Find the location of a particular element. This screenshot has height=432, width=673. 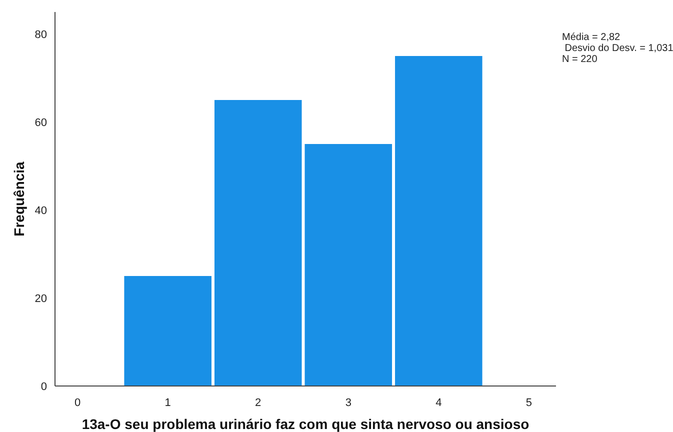

y-axis-title: Frequência is located at coordinates (19, 198).